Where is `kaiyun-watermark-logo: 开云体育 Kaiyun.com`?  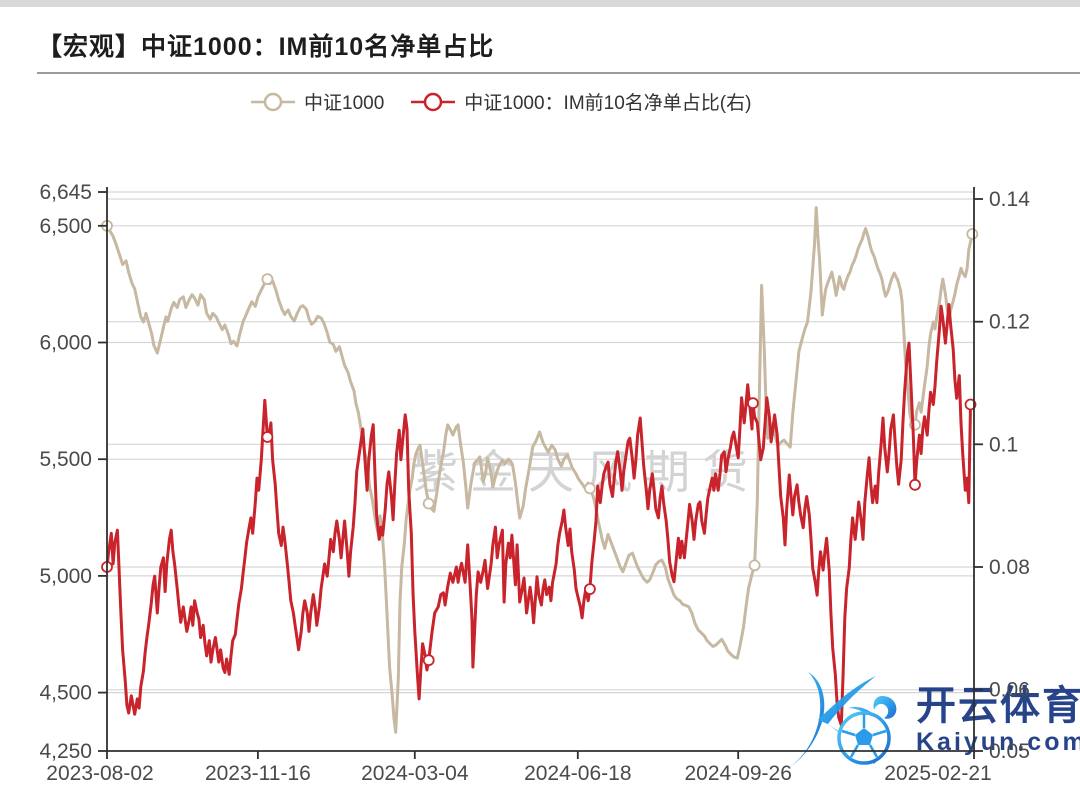 kaiyun-watermark-logo: 开云体育 Kaiyun.com is located at coordinates (929, 720).